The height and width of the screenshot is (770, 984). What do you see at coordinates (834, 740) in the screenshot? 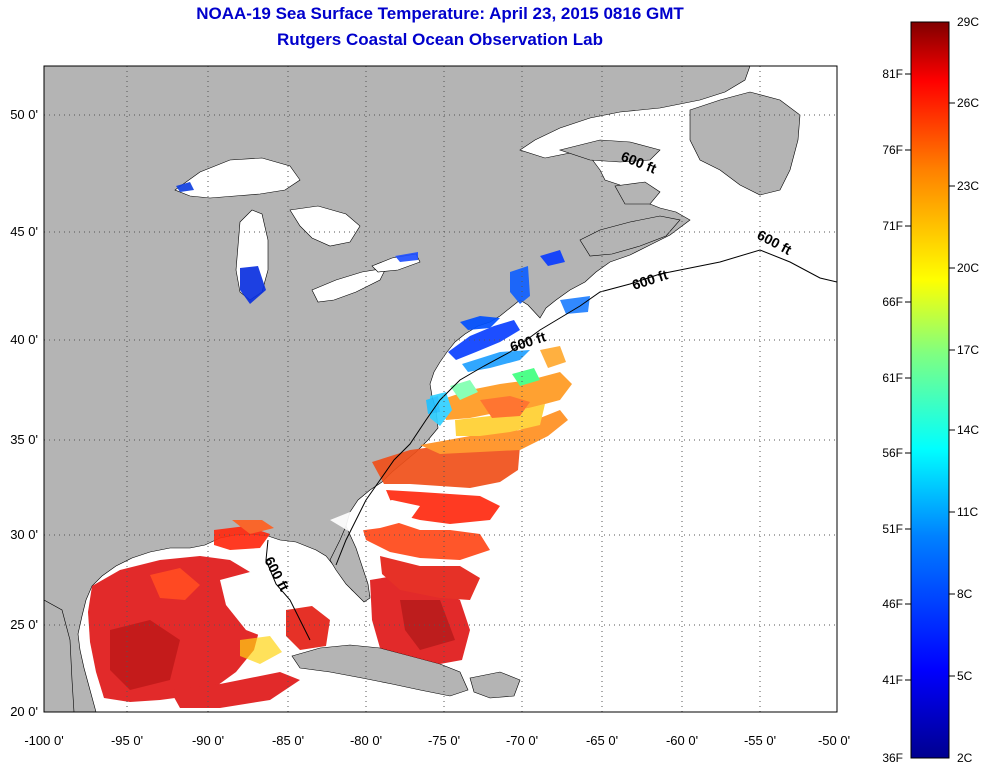
I see `lon-label: -50 0'` at bounding box center [834, 740].